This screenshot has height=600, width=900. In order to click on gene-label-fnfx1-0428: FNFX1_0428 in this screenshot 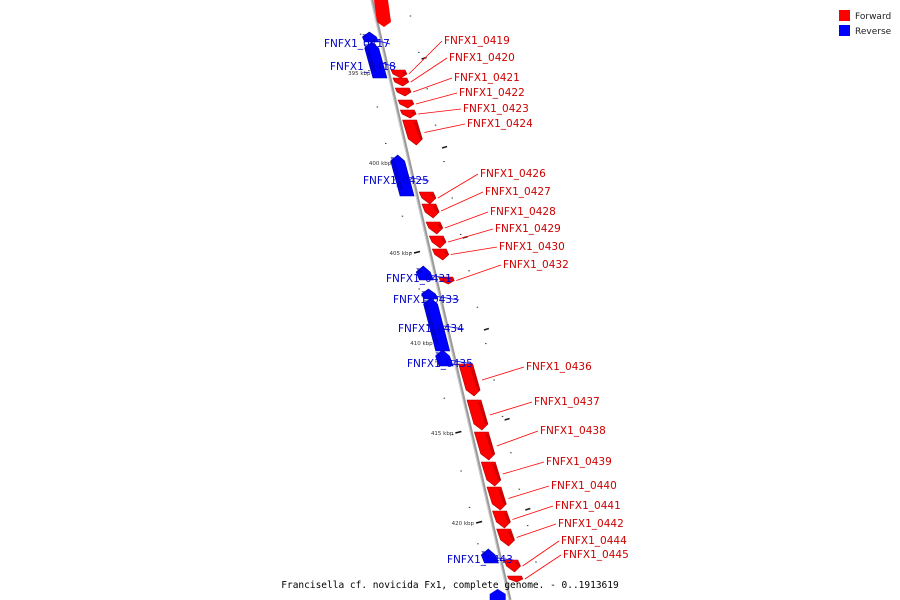, I will do `click(523, 212)`.